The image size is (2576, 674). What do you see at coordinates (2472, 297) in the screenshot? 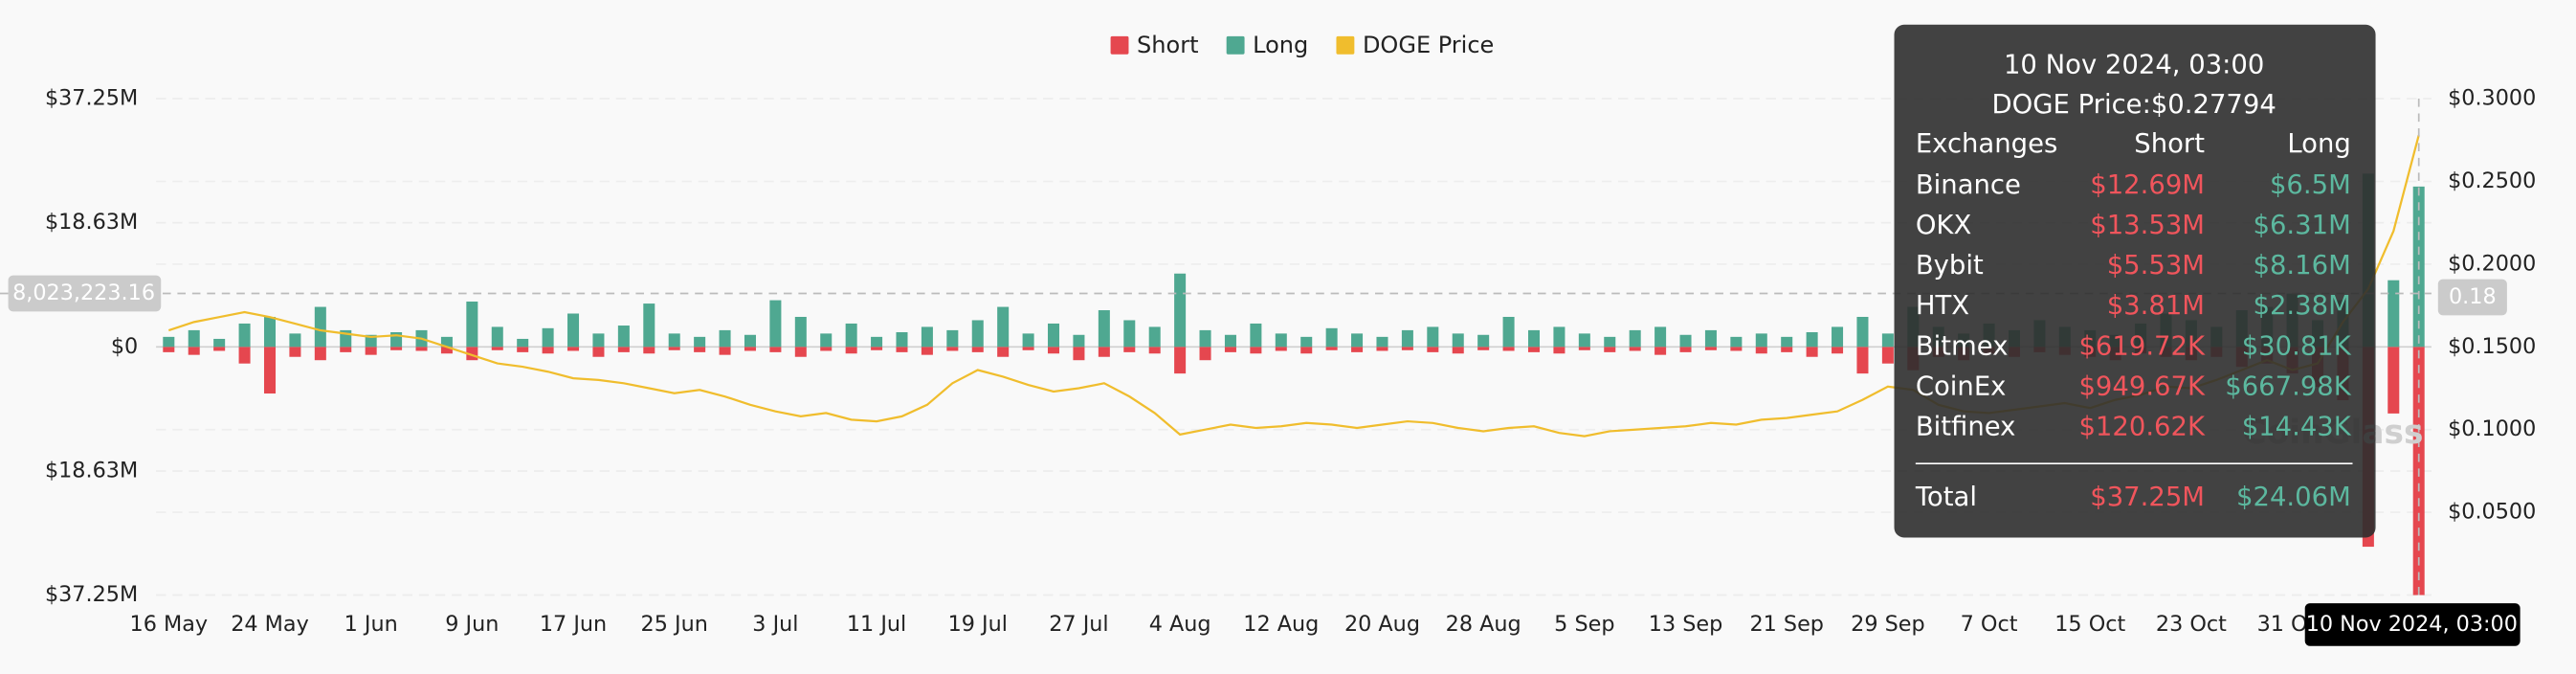
I see `crosshair-y2-box` at bounding box center [2472, 297].